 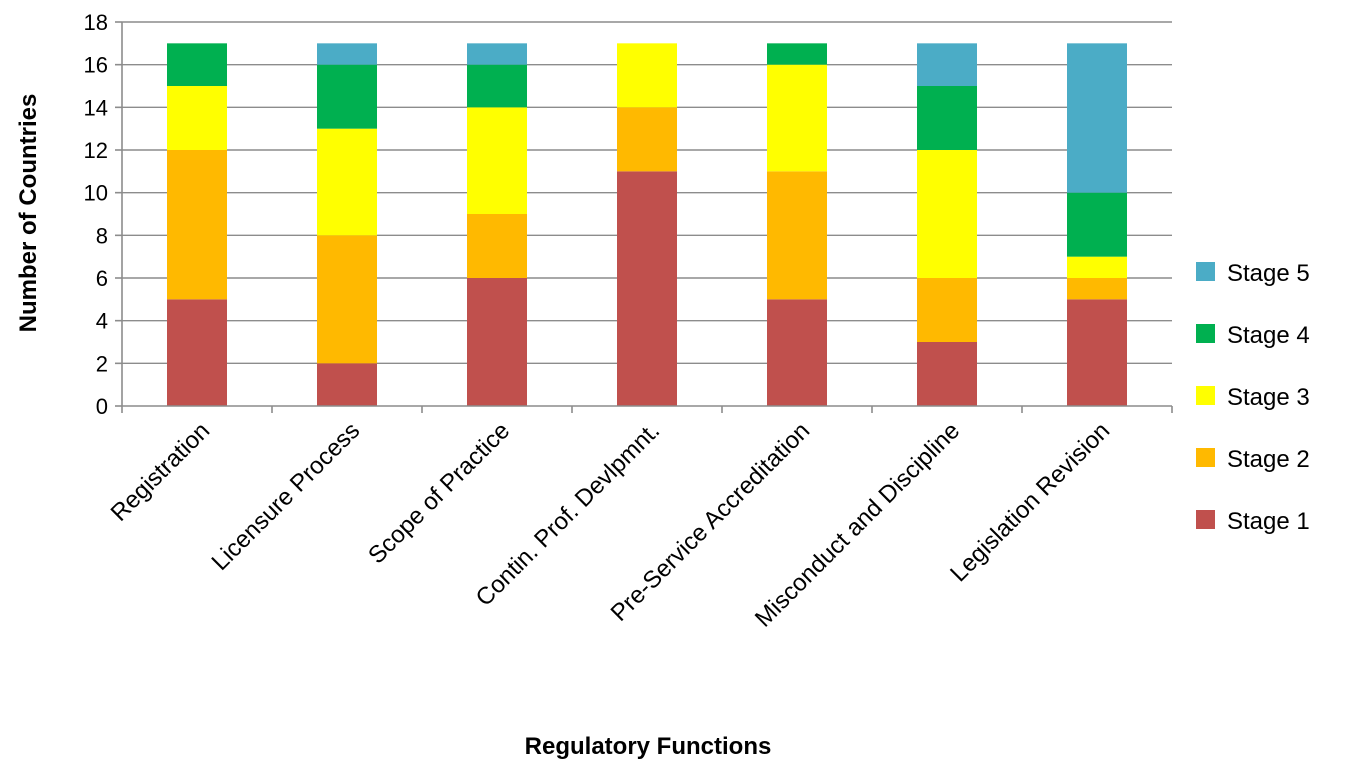 I want to click on legend: Stage 5 Stage 4 Stage 3 Stage 2 Stage 1, so click(x=1253, y=397).